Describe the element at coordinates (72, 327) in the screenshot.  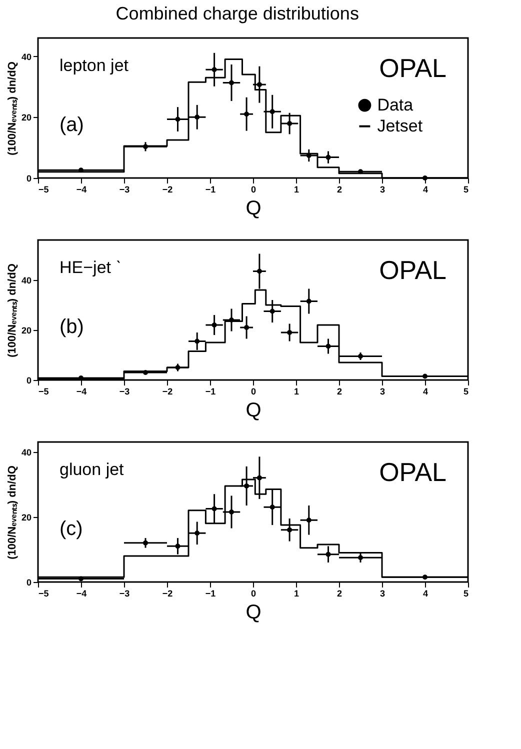
I see `annotation: (b)` at that location.